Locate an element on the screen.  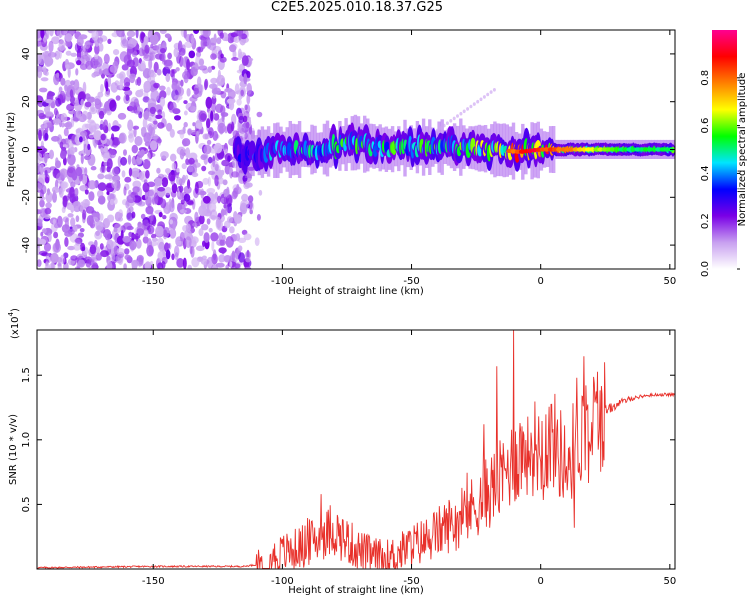
x-tick-label-bottom: 0 is located at coordinates (540, 581).